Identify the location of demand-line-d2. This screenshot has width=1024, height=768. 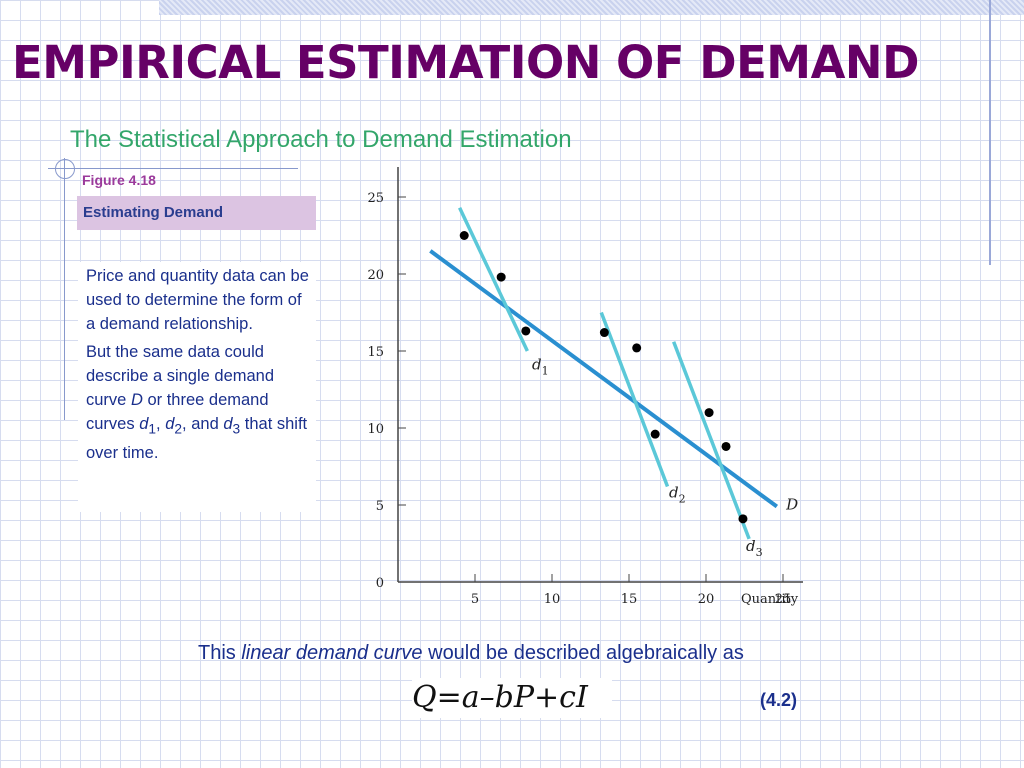
(634, 399).